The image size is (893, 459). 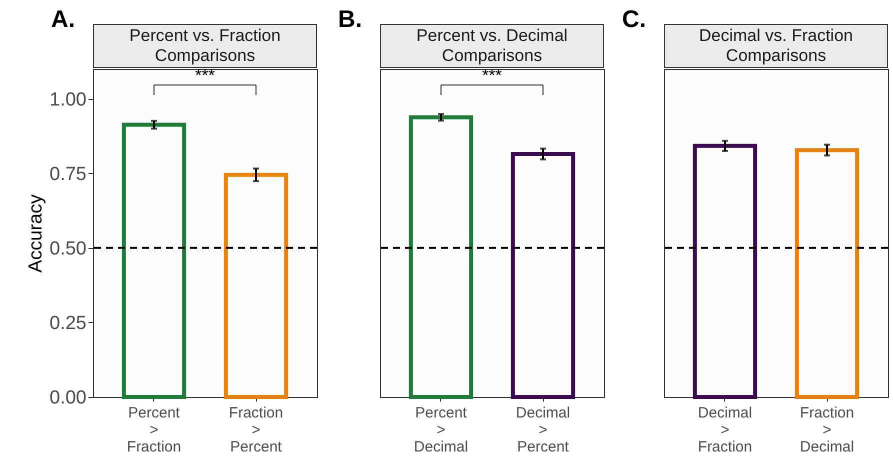 What do you see at coordinates (350, 20) in the screenshot?
I see `text: B.` at bounding box center [350, 20].